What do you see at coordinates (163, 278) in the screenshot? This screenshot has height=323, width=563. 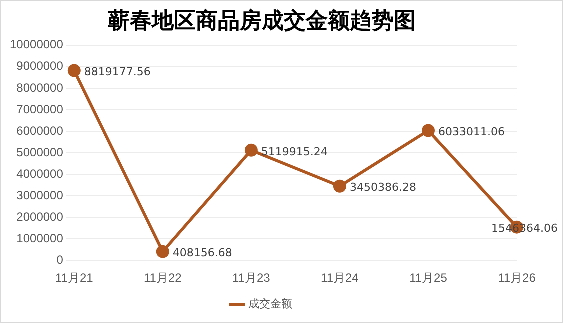 I see `x-tick-label: 11月22` at bounding box center [163, 278].